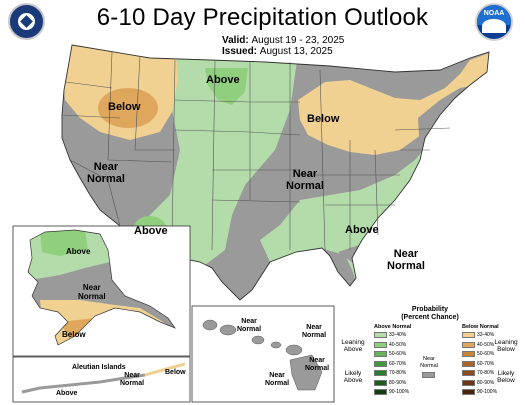  What do you see at coordinates (486, 354) in the screenshot?
I see `legend-below-bin-3: 50-60%` at bounding box center [486, 354].